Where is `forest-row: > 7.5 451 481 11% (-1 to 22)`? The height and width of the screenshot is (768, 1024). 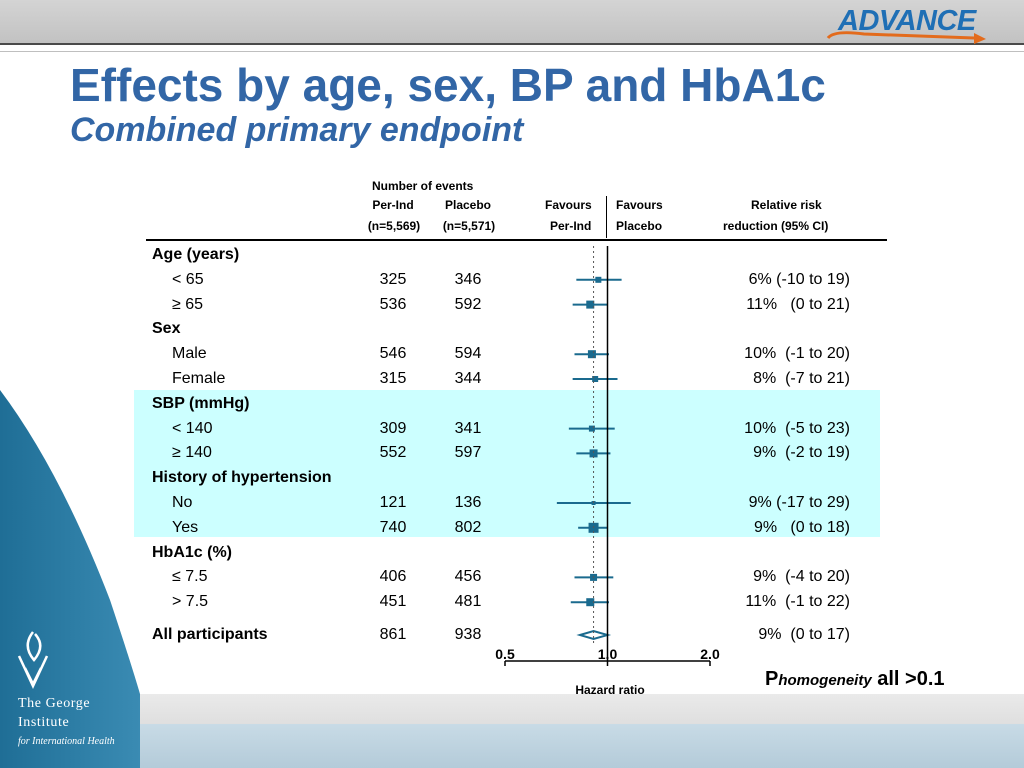
forest-row: > 7.5 451 481 11% (-1 to 22) is located at coordinates (512, 602).